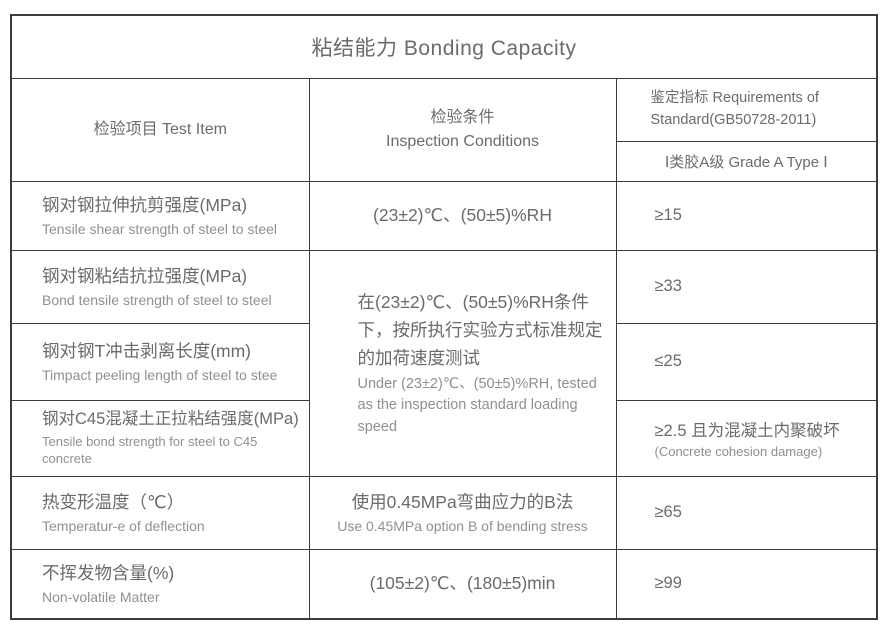  What do you see at coordinates (668, 361) in the screenshot?
I see `requirement-value: ≤25` at bounding box center [668, 361].